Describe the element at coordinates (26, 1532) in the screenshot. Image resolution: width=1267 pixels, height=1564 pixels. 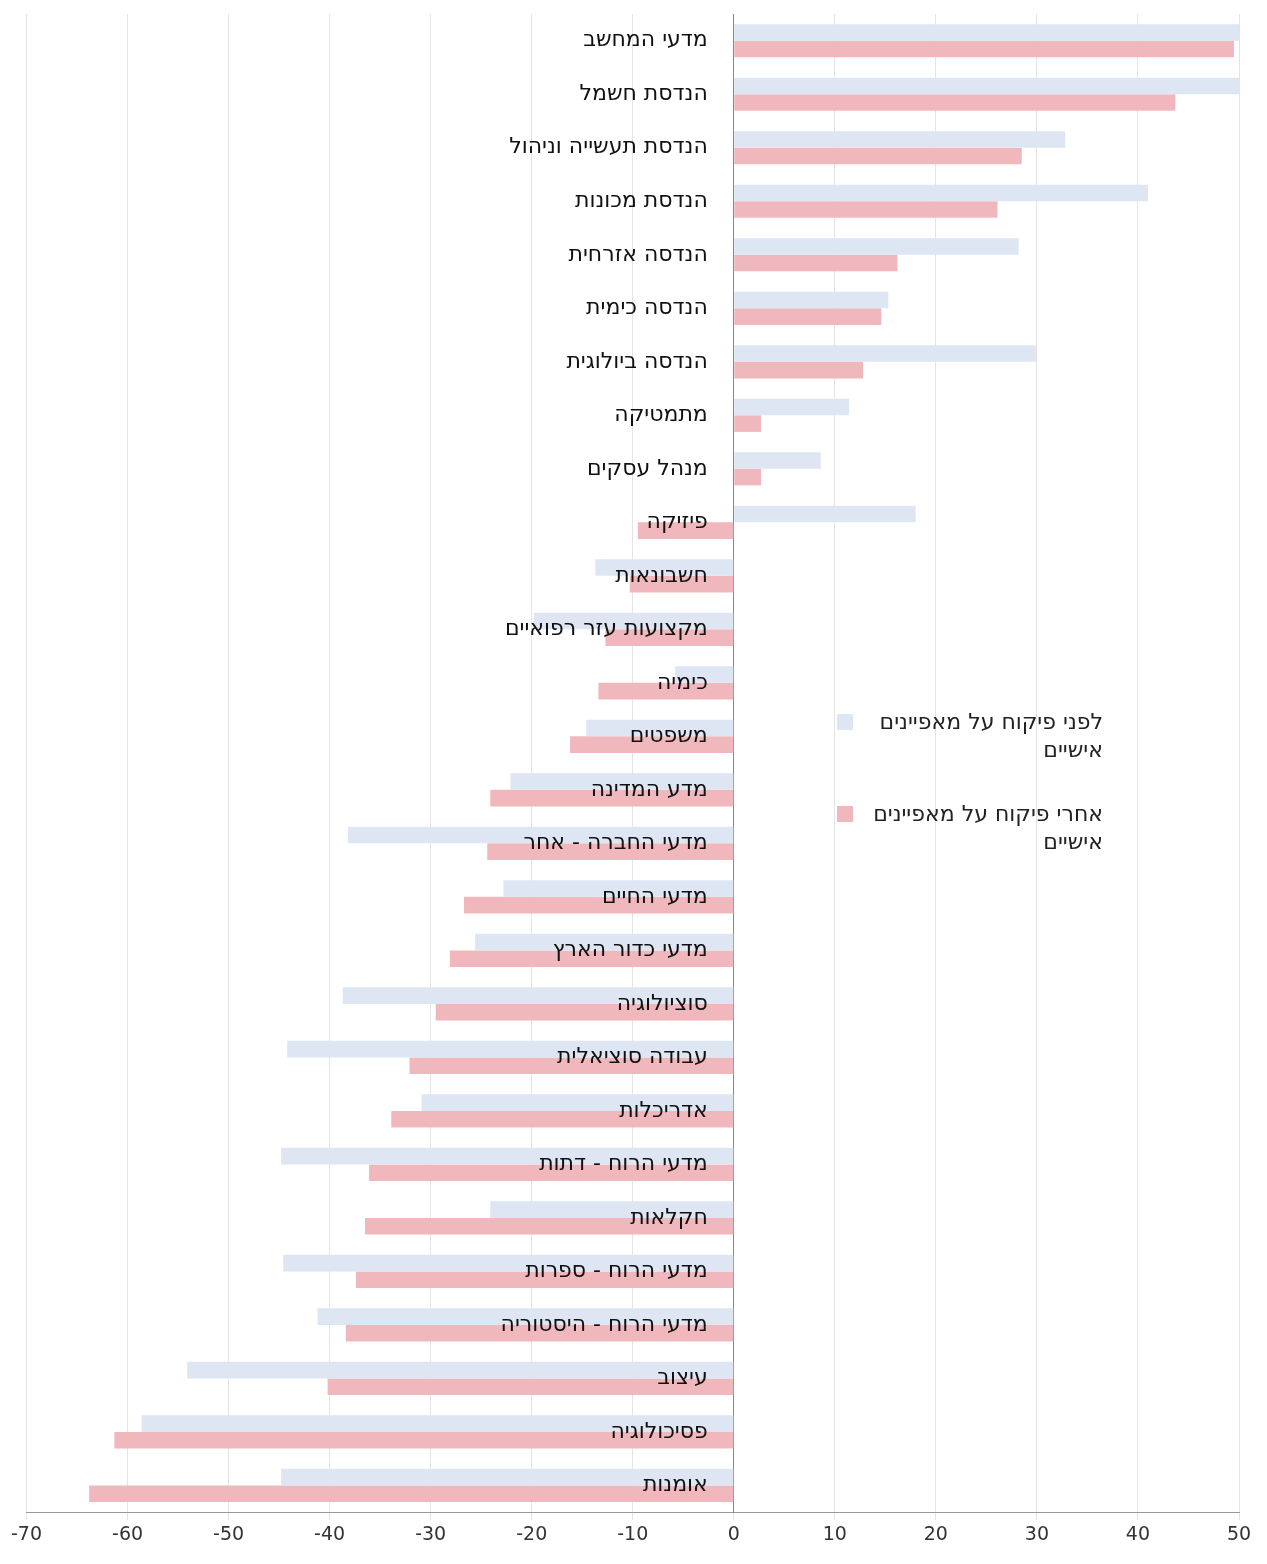
I see `x-tick-label: -70` at that location.